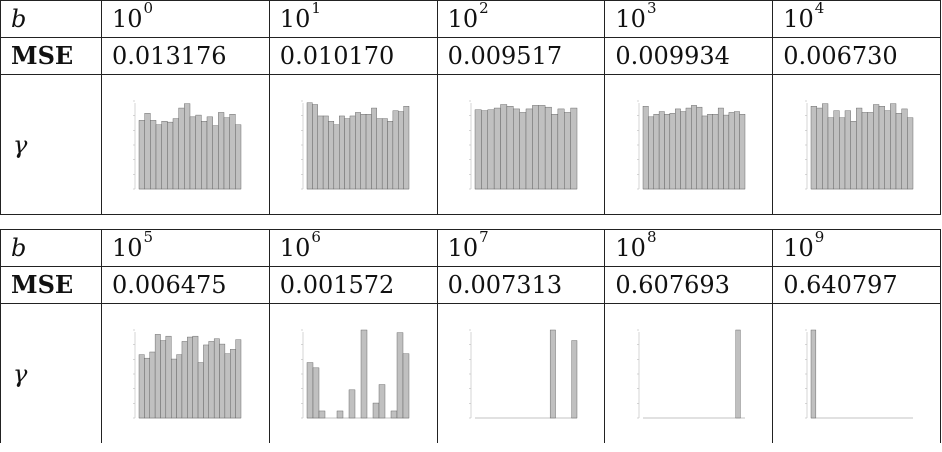 Image resolution: width=942 pixels, height=452 pixels. What do you see at coordinates (521, 19) in the screenshot?
I see `b-value: 102` at bounding box center [521, 19].